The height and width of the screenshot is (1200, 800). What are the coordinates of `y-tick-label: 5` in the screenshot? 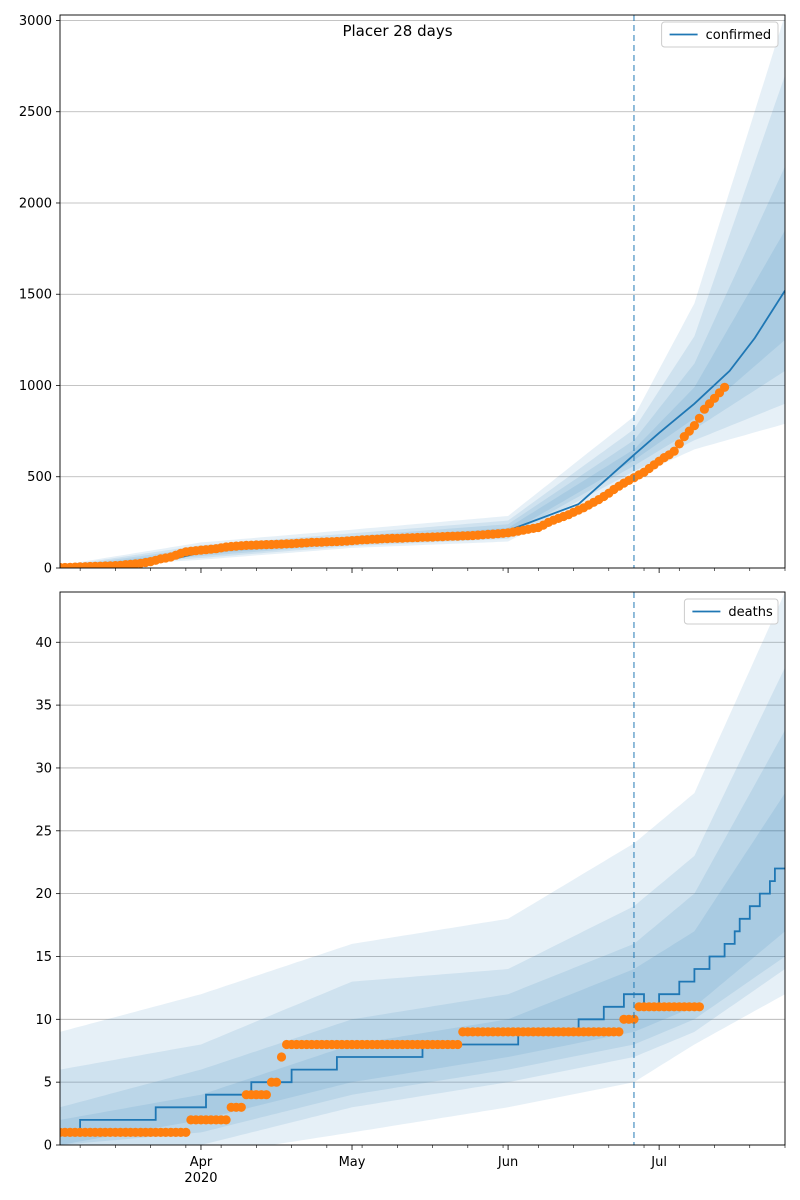 It's located at (48, 1083).